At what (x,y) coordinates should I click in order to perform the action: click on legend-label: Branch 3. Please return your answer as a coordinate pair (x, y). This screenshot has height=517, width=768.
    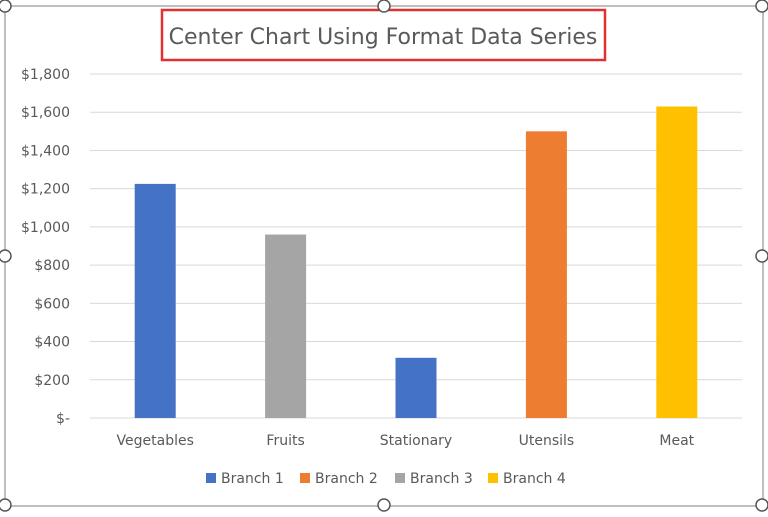
    Looking at the image, I should click on (441, 479).